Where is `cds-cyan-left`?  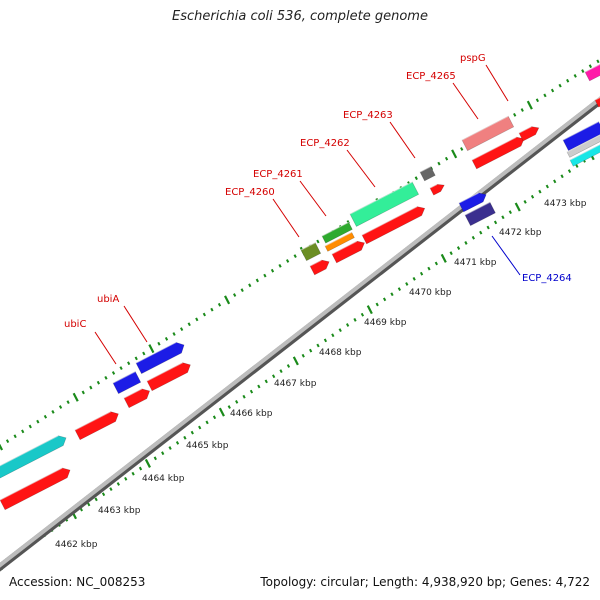 cds-cyan-left is located at coordinates (33, 457).